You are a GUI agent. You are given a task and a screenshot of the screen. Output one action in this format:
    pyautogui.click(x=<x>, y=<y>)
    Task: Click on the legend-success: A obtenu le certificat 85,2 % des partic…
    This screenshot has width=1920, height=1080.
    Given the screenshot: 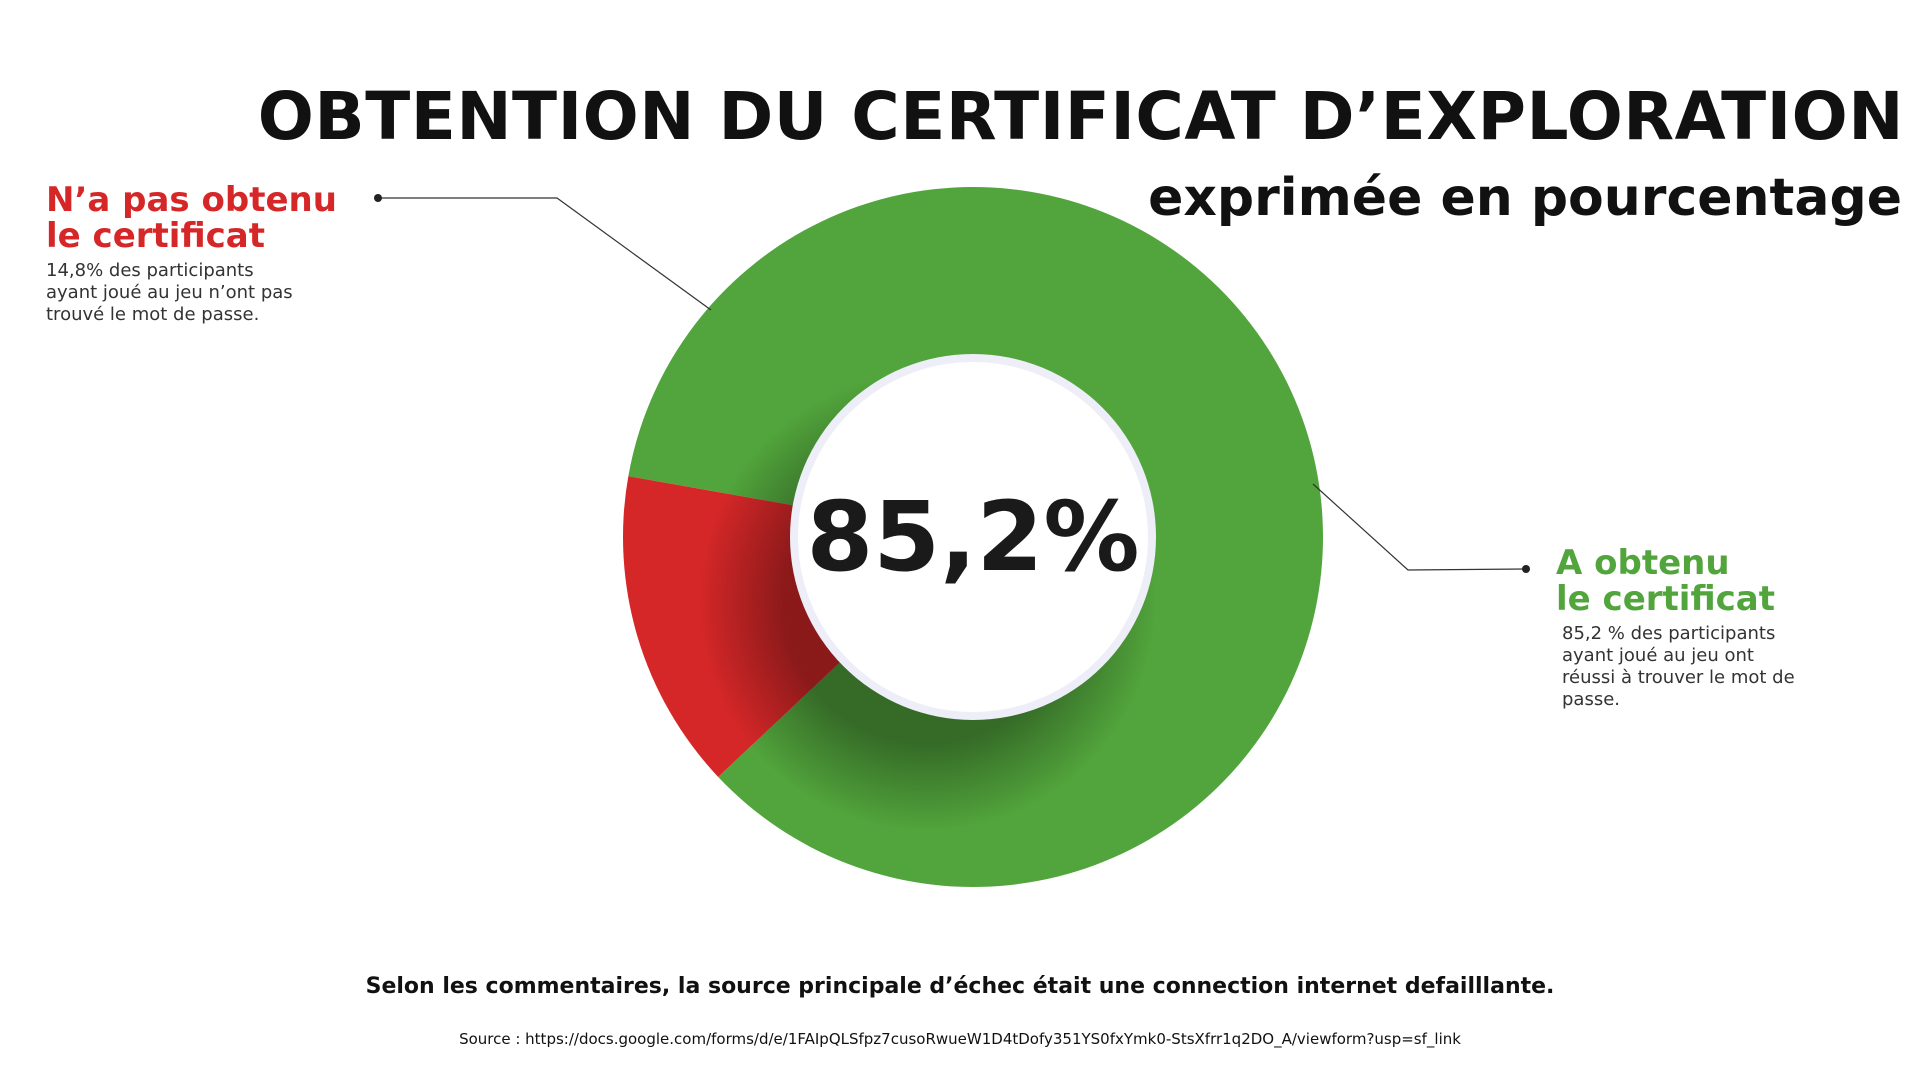 What is the action you would take?
    pyautogui.click(x=1706, y=628)
    